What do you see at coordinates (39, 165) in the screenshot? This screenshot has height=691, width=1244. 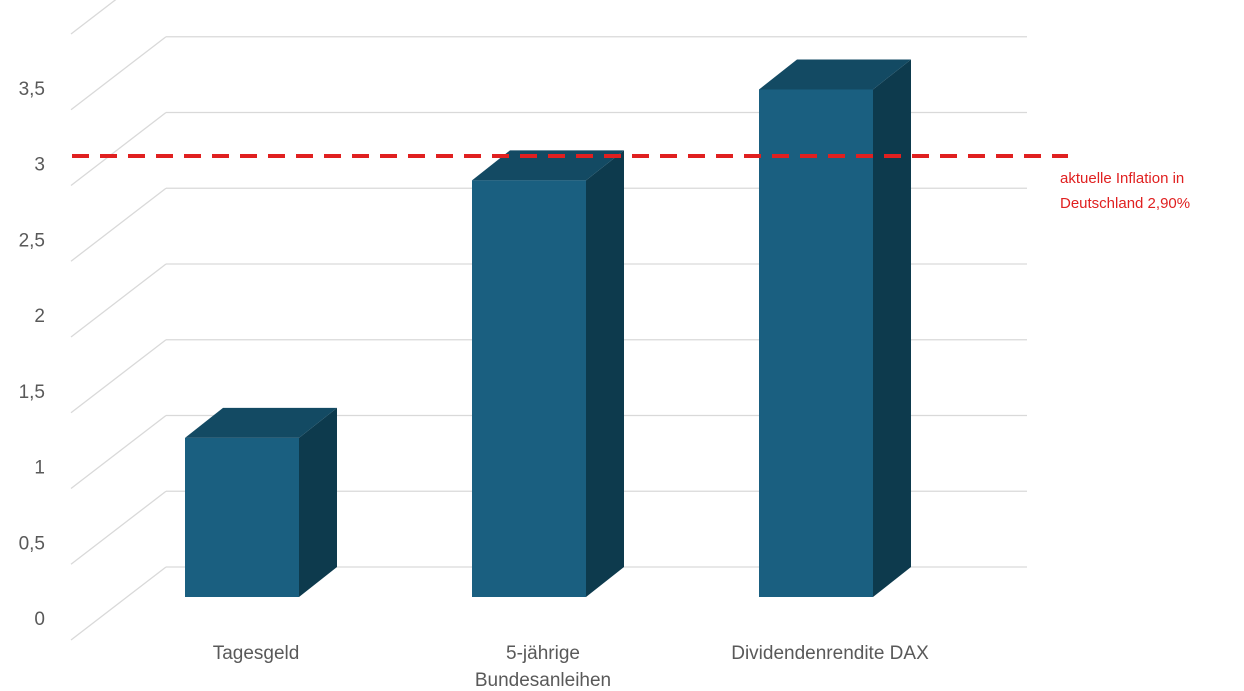 I see `y-tick-label: 3` at bounding box center [39, 165].